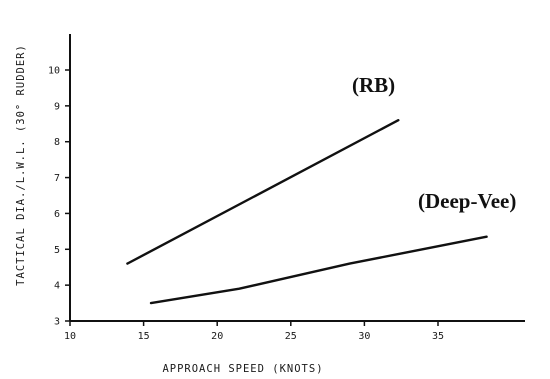 The width and height of the screenshot is (550, 379). What do you see at coordinates (291, 336) in the screenshot?
I see `x-tick-label: 25` at bounding box center [291, 336].